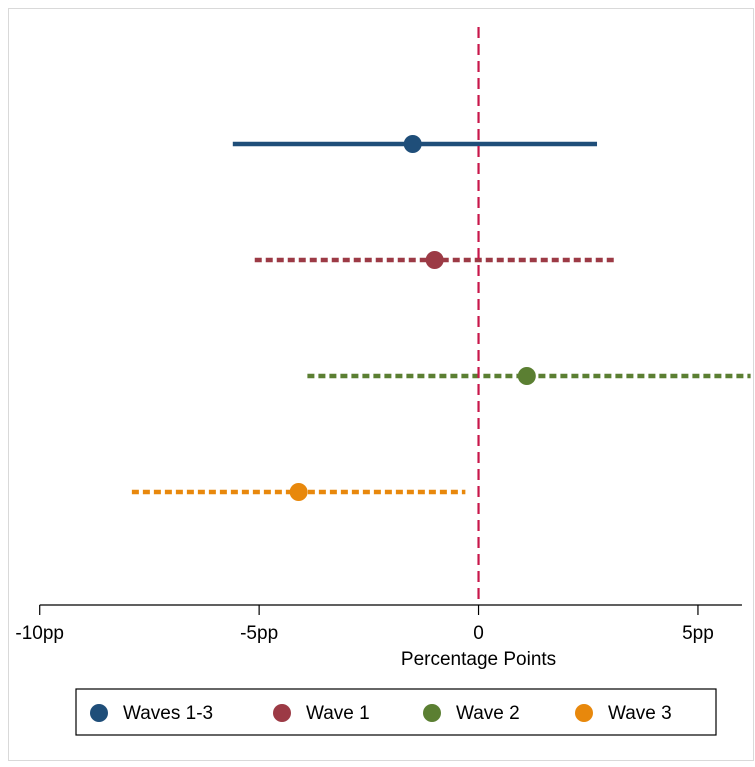 This screenshot has width=755, height=767. What do you see at coordinates (478, 633) in the screenshot?
I see `x-tick-label-0: 0` at bounding box center [478, 633].